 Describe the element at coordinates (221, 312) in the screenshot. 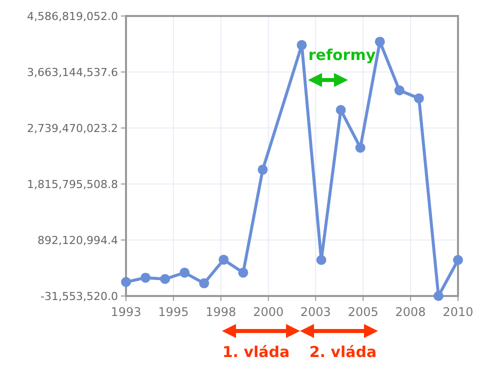

I see `x-tick-label: 1998` at that location.